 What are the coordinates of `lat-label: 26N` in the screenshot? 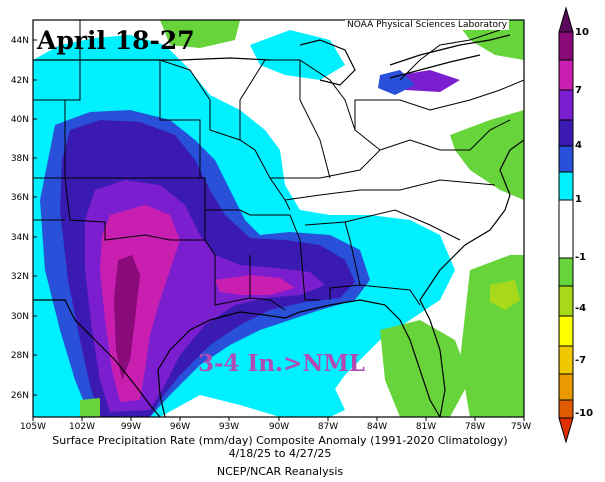 It's located at (20, 396).